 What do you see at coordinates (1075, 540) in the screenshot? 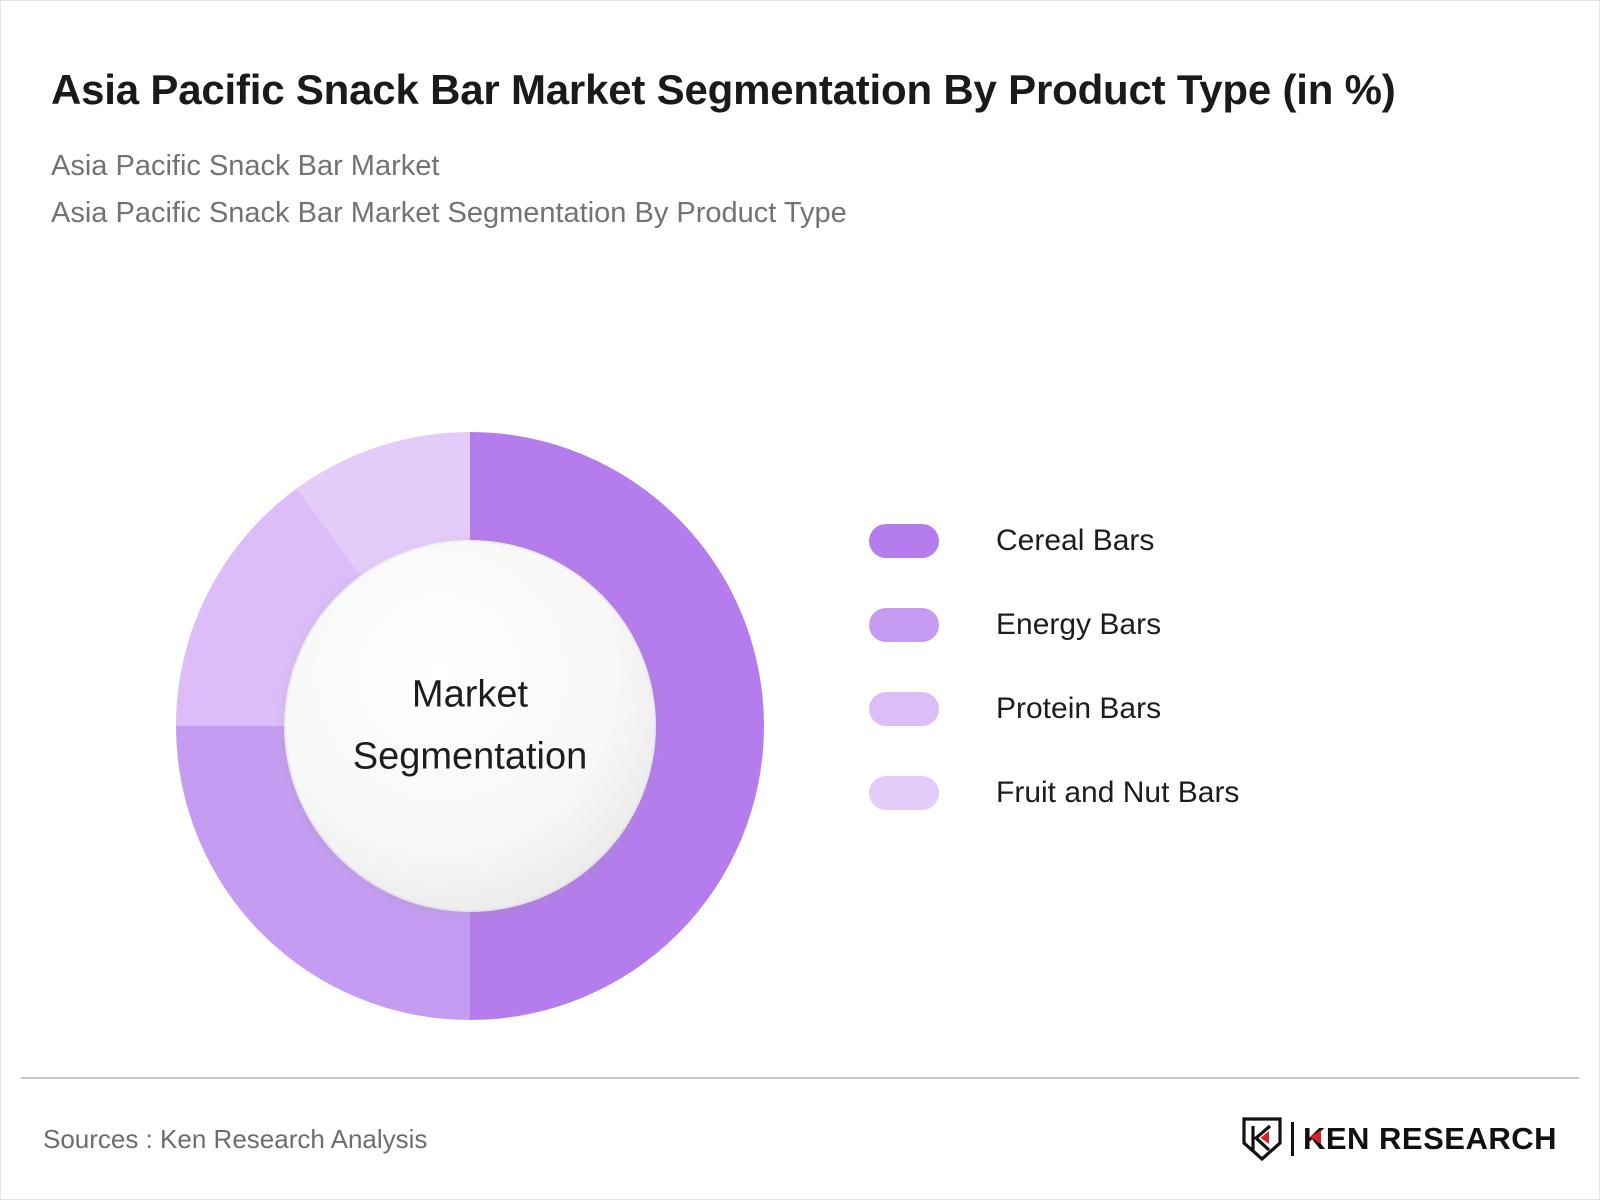
I see `legend-label: Cereal Bars` at bounding box center [1075, 540].